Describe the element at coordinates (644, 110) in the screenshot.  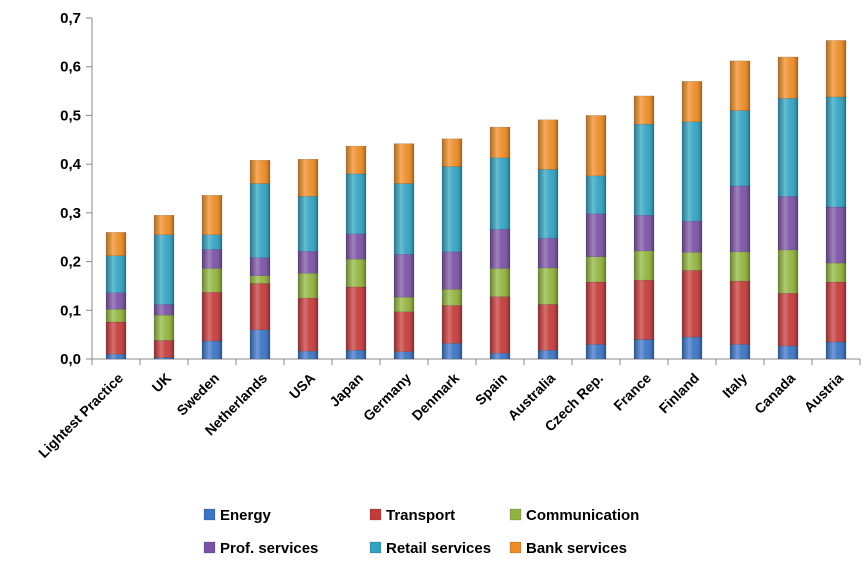
I see `bar-segment-bank-services-france` at that location.